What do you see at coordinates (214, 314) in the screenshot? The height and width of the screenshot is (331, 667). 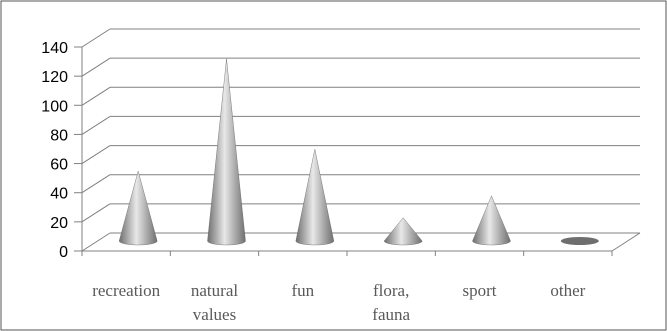 I see `x-tick-label: values` at bounding box center [214, 314].